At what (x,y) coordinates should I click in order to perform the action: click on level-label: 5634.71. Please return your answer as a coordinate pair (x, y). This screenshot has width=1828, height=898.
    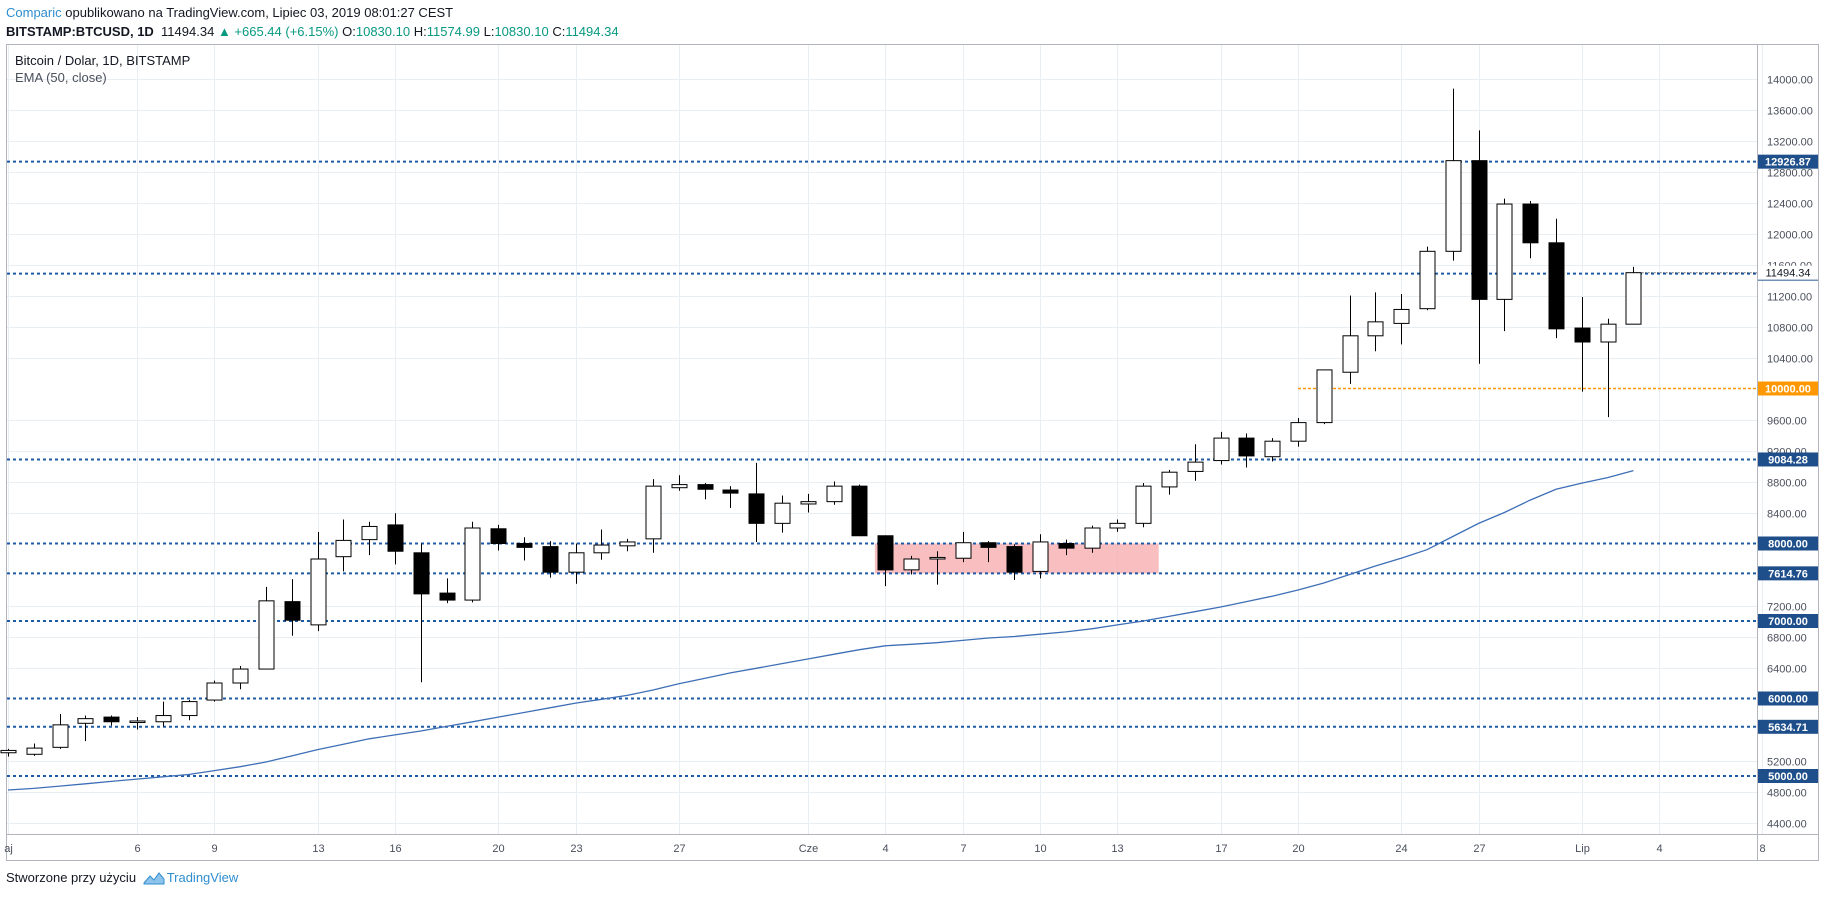
    Looking at the image, I should click on (1788, 728).